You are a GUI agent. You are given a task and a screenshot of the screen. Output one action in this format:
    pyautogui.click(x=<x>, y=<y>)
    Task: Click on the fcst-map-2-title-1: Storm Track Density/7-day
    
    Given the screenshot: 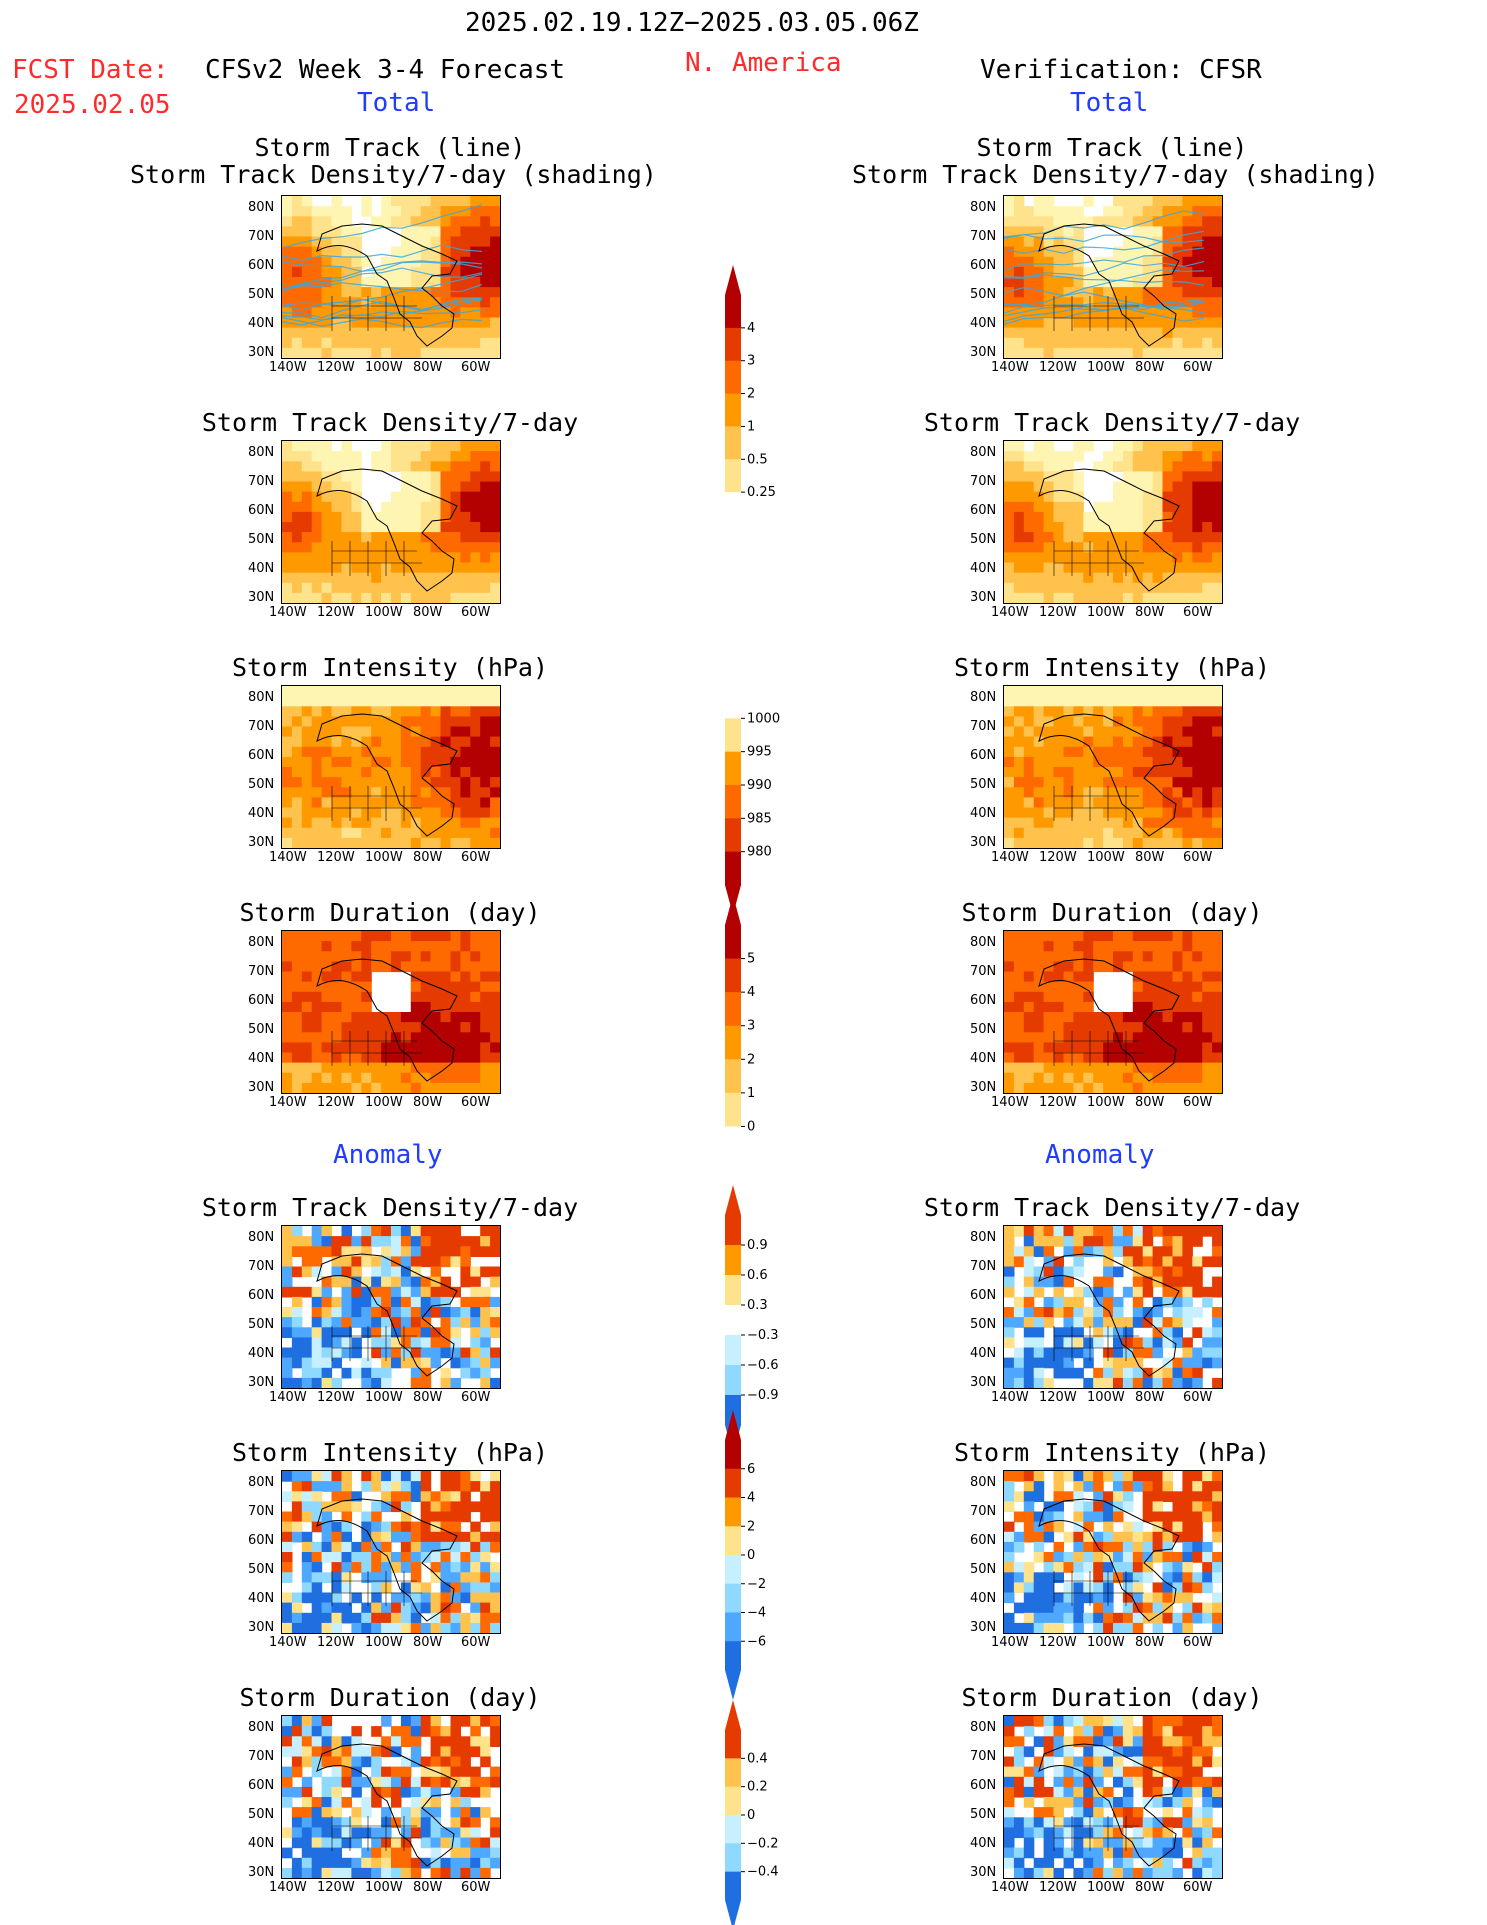 What is the action you would take?
    pyautogui.click(x=390, y=422)
    